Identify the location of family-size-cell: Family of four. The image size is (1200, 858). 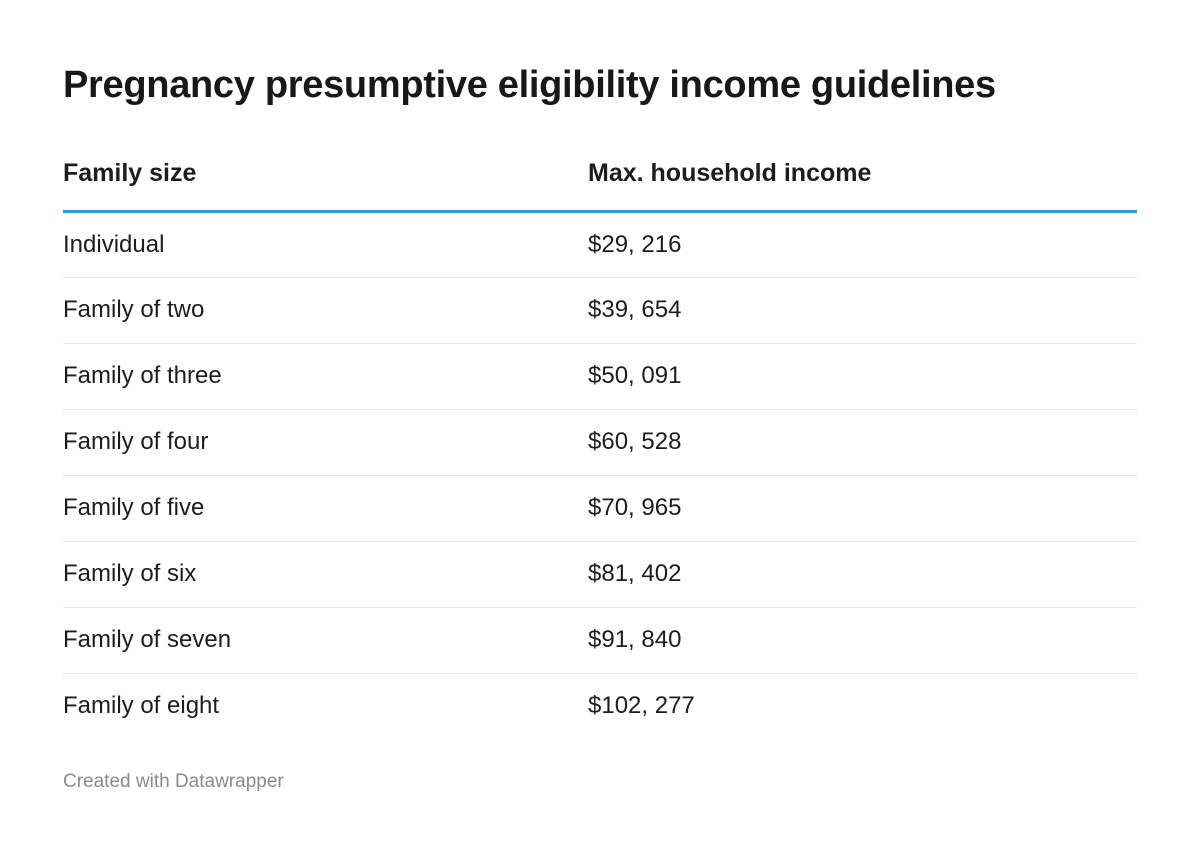
(325, 442).